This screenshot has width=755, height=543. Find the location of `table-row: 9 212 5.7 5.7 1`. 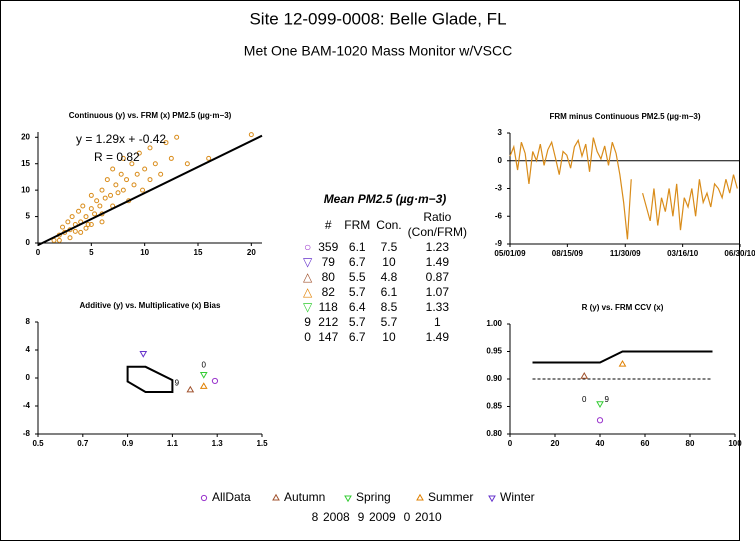

table-row: 9 212 5.7 5.7 1 is located at coordinates (385, 322).